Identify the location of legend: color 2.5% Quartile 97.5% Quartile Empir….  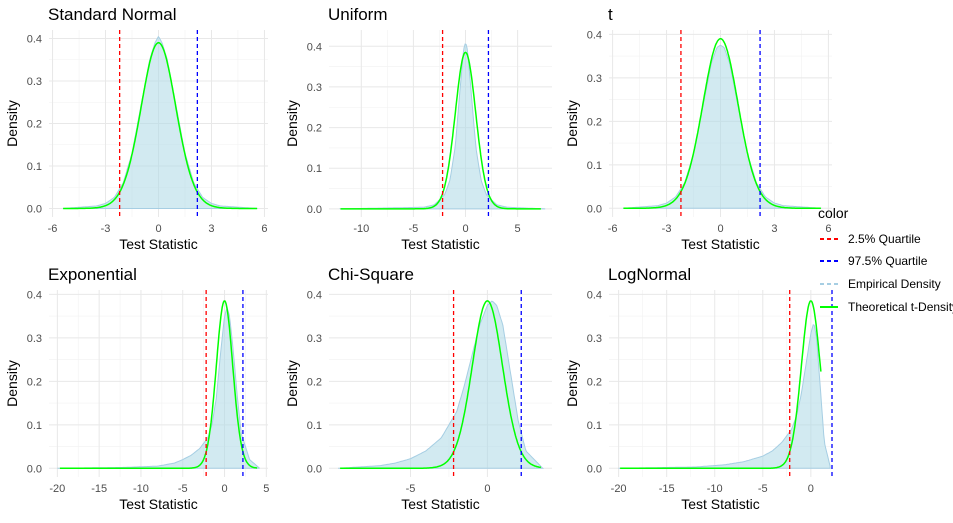
(885, 259).